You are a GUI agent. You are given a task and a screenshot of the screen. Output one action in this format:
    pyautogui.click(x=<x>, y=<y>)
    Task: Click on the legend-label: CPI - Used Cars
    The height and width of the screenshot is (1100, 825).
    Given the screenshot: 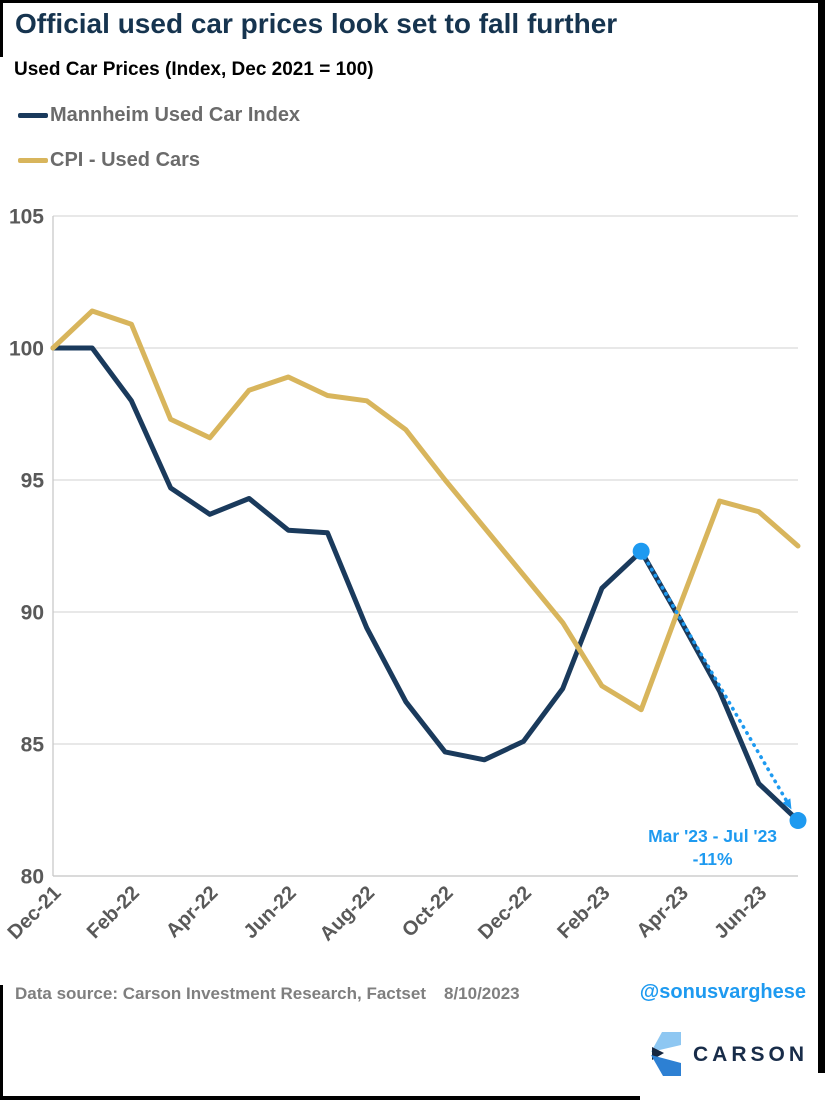 What is the action you would take?
    pyautogui.click(x=125, y=159)
    